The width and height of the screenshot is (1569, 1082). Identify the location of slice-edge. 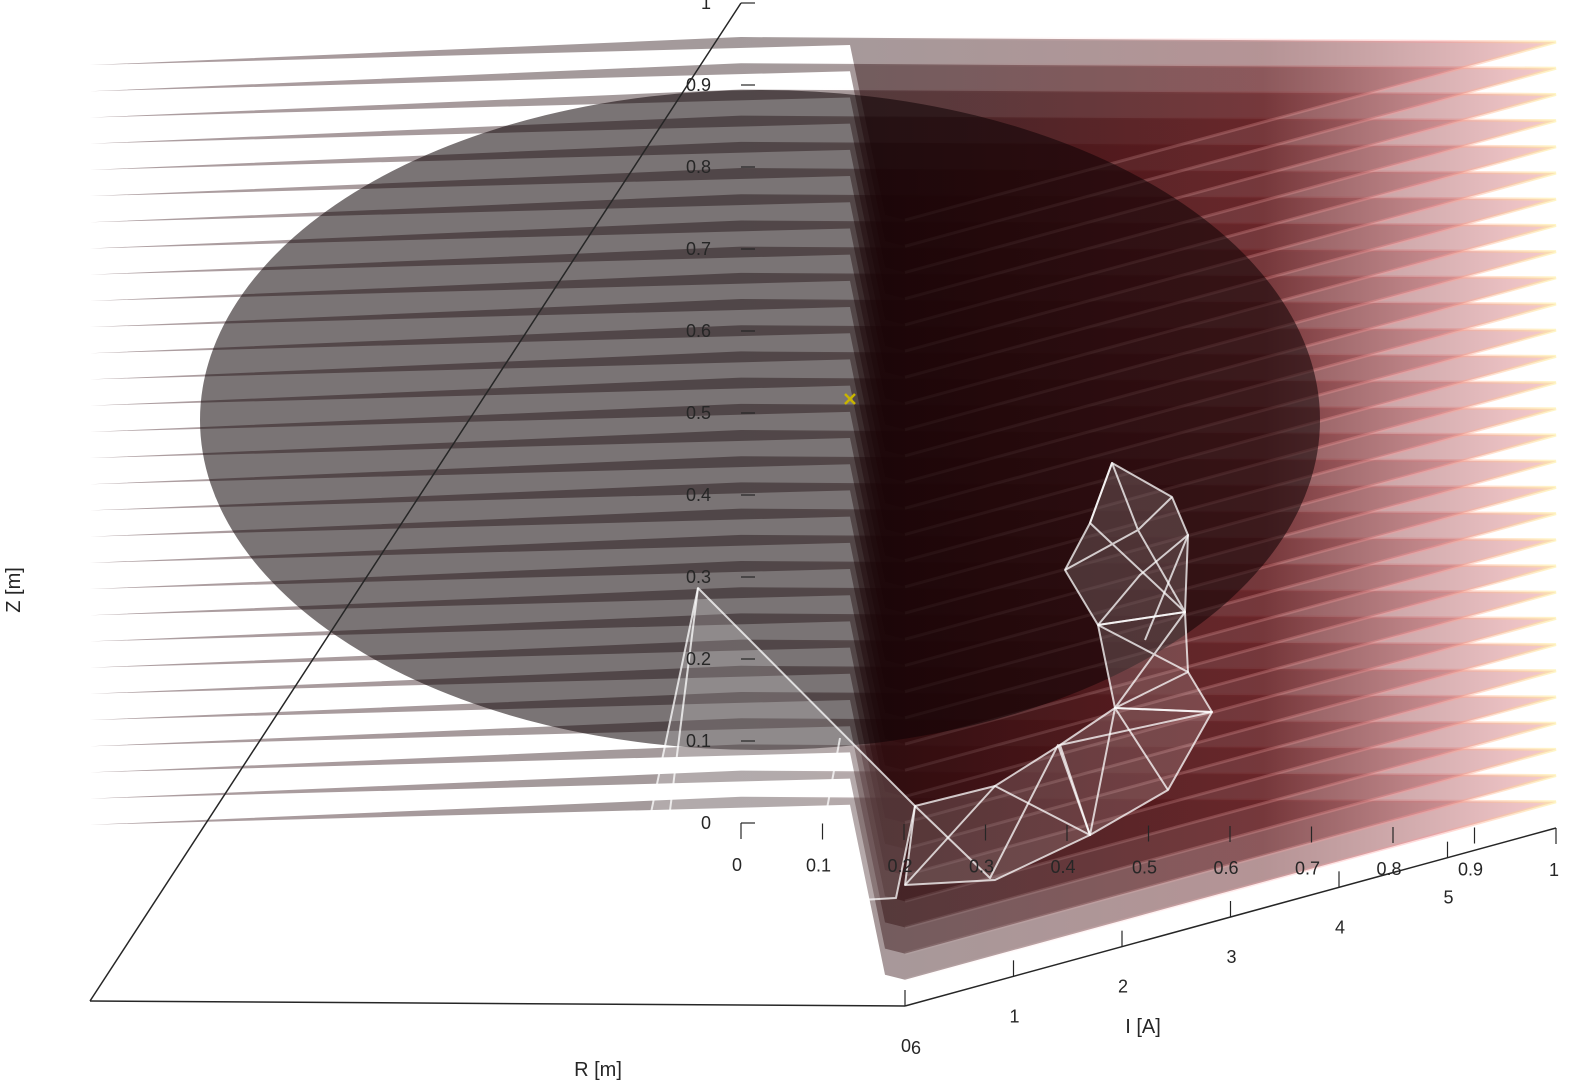
(1148, 128).